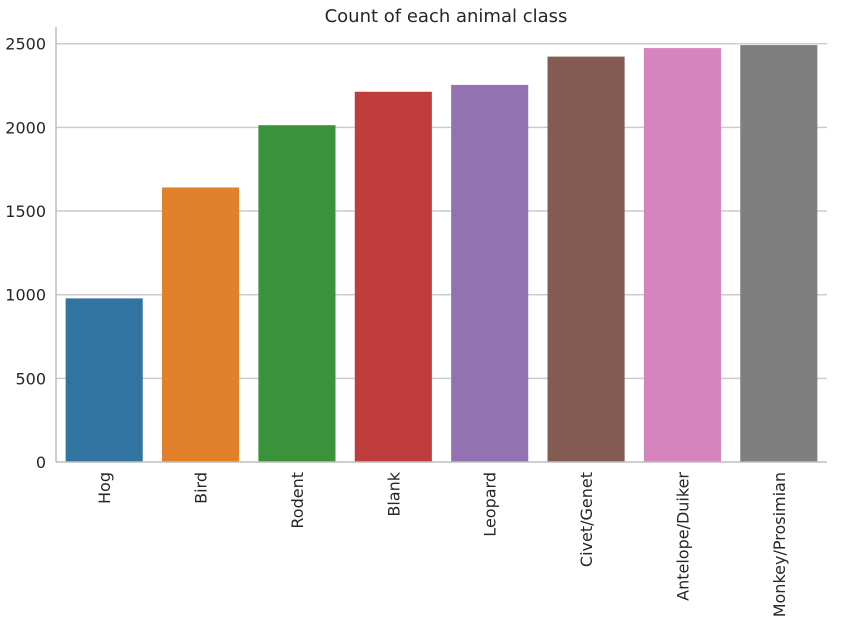 The width and height of the screenshot is (844, 618). I want to click on bar-antelope-duiker, so click(682, 255).